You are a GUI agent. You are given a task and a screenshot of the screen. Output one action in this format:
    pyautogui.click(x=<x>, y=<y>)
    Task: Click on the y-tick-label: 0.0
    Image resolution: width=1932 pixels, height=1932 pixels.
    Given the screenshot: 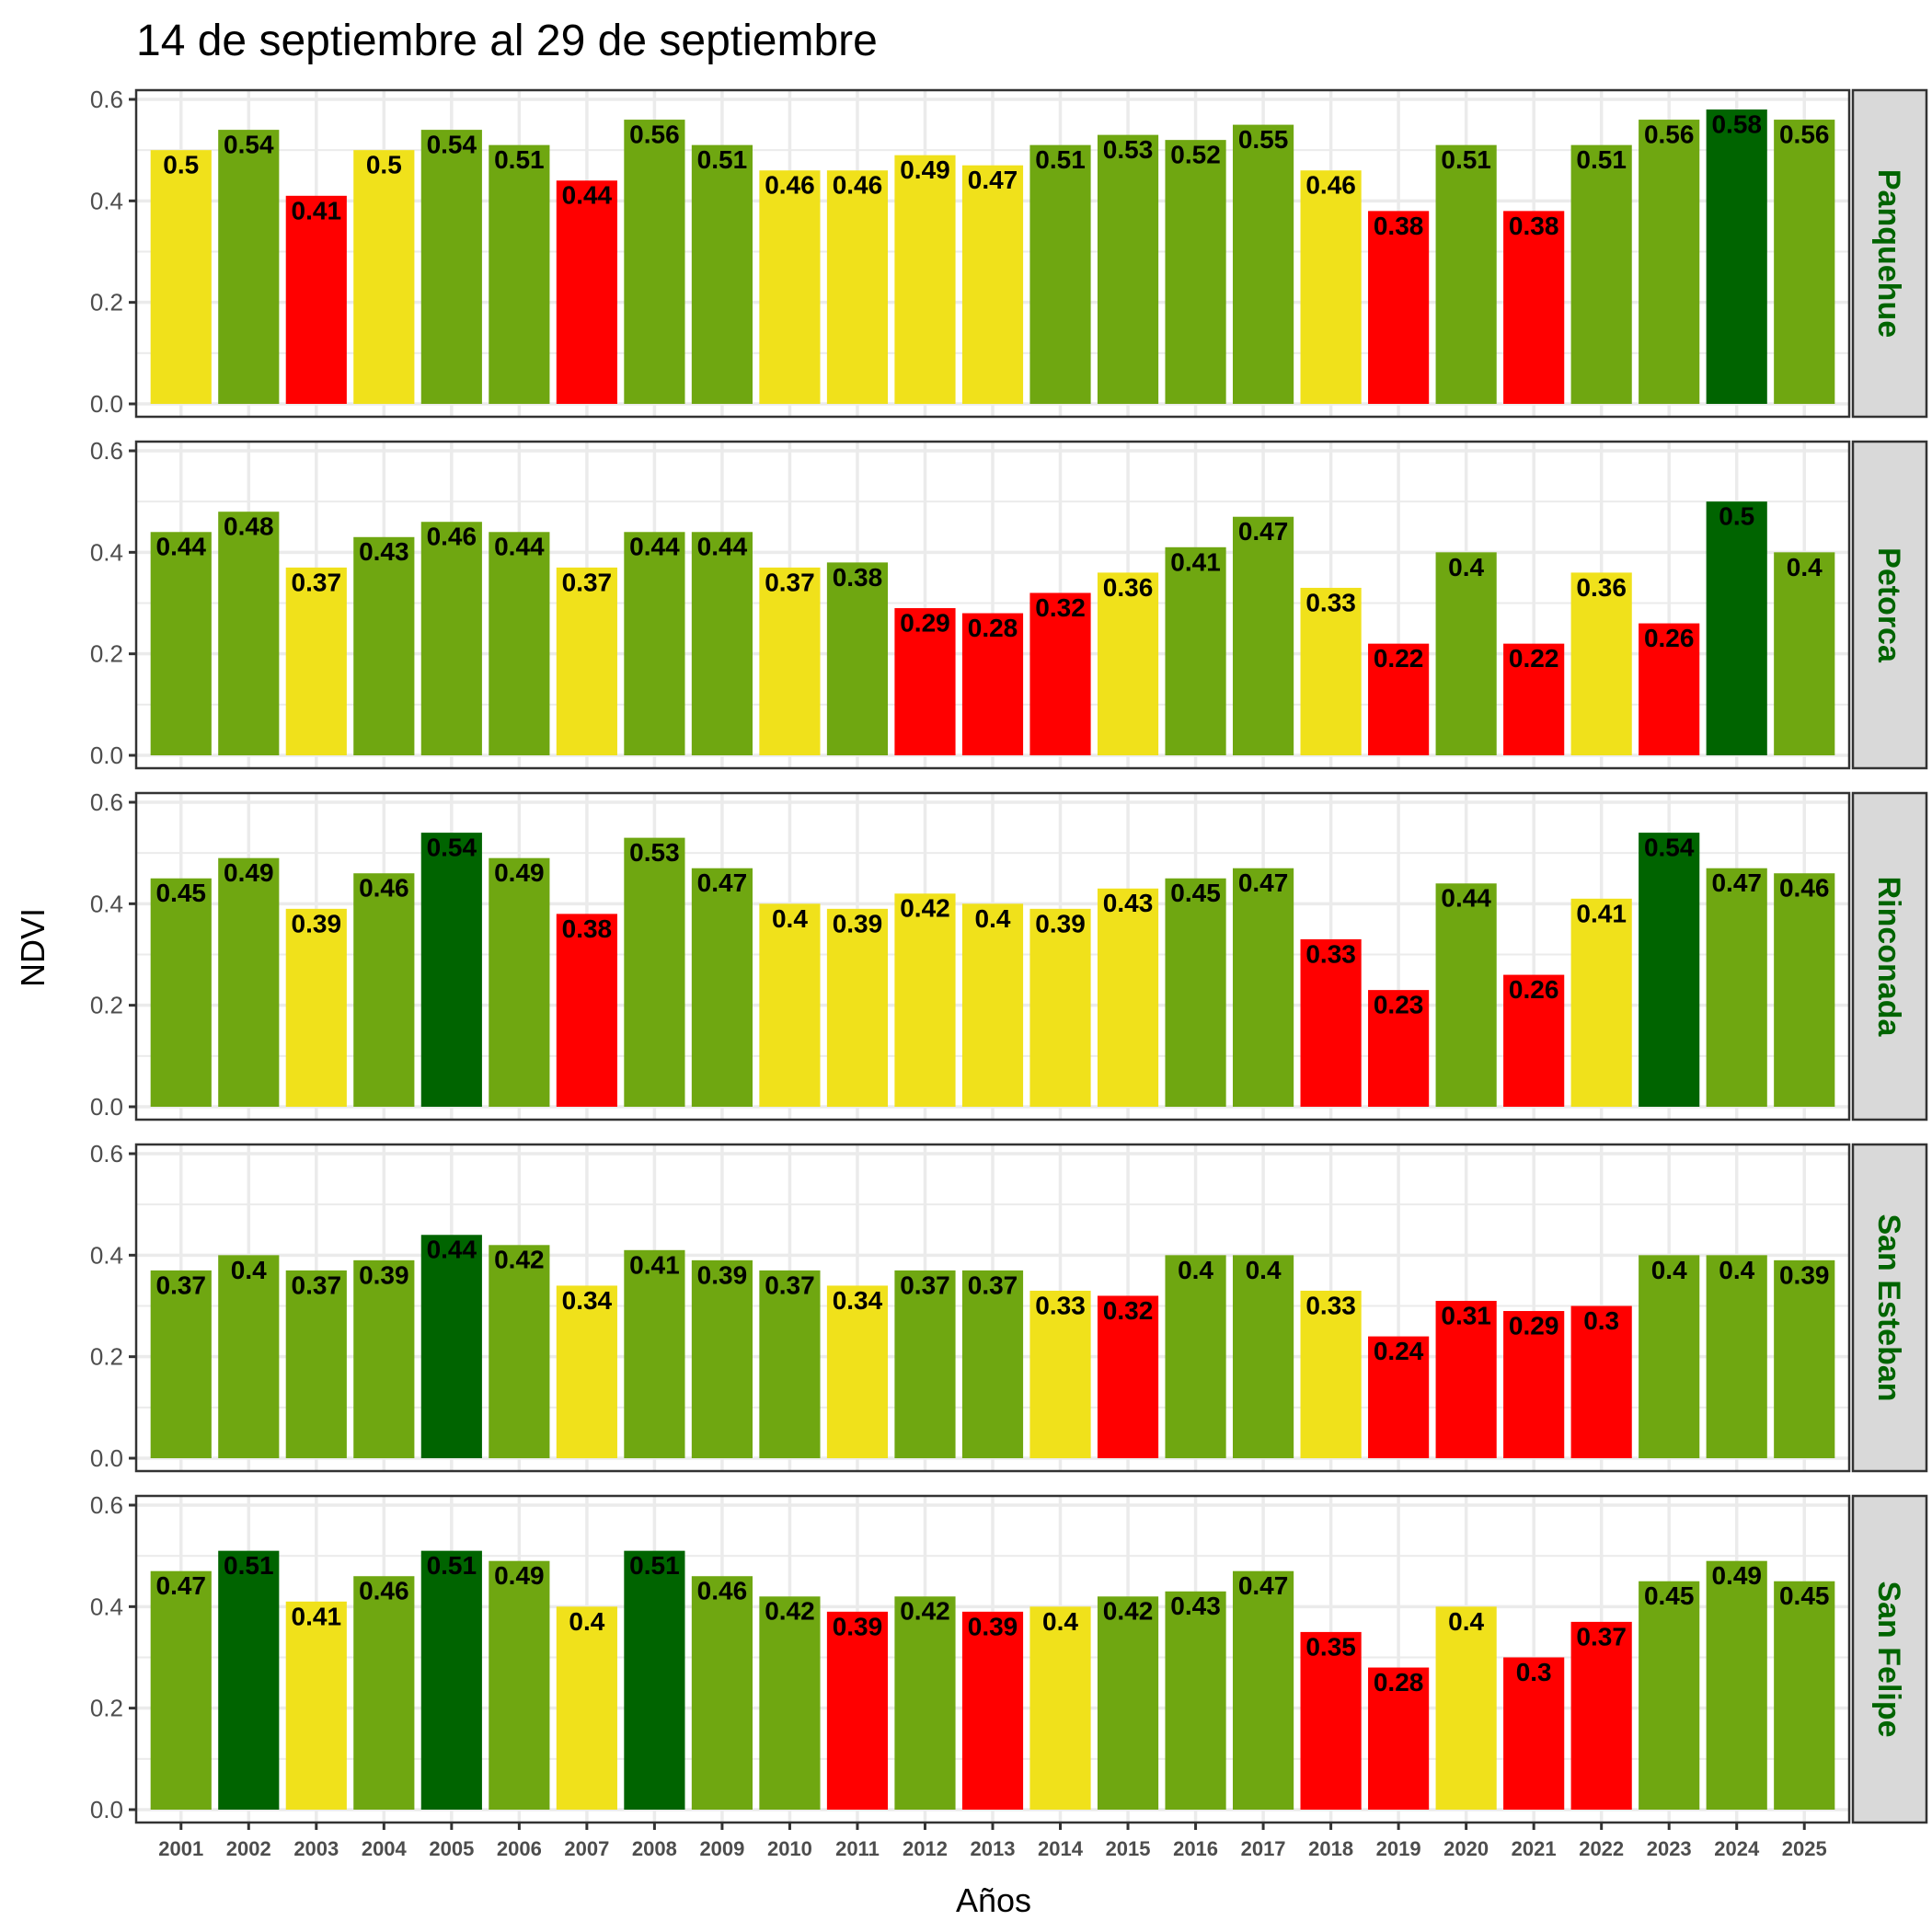 What is the action you would take?
    pyautogui.click(x=106, y=404)
    